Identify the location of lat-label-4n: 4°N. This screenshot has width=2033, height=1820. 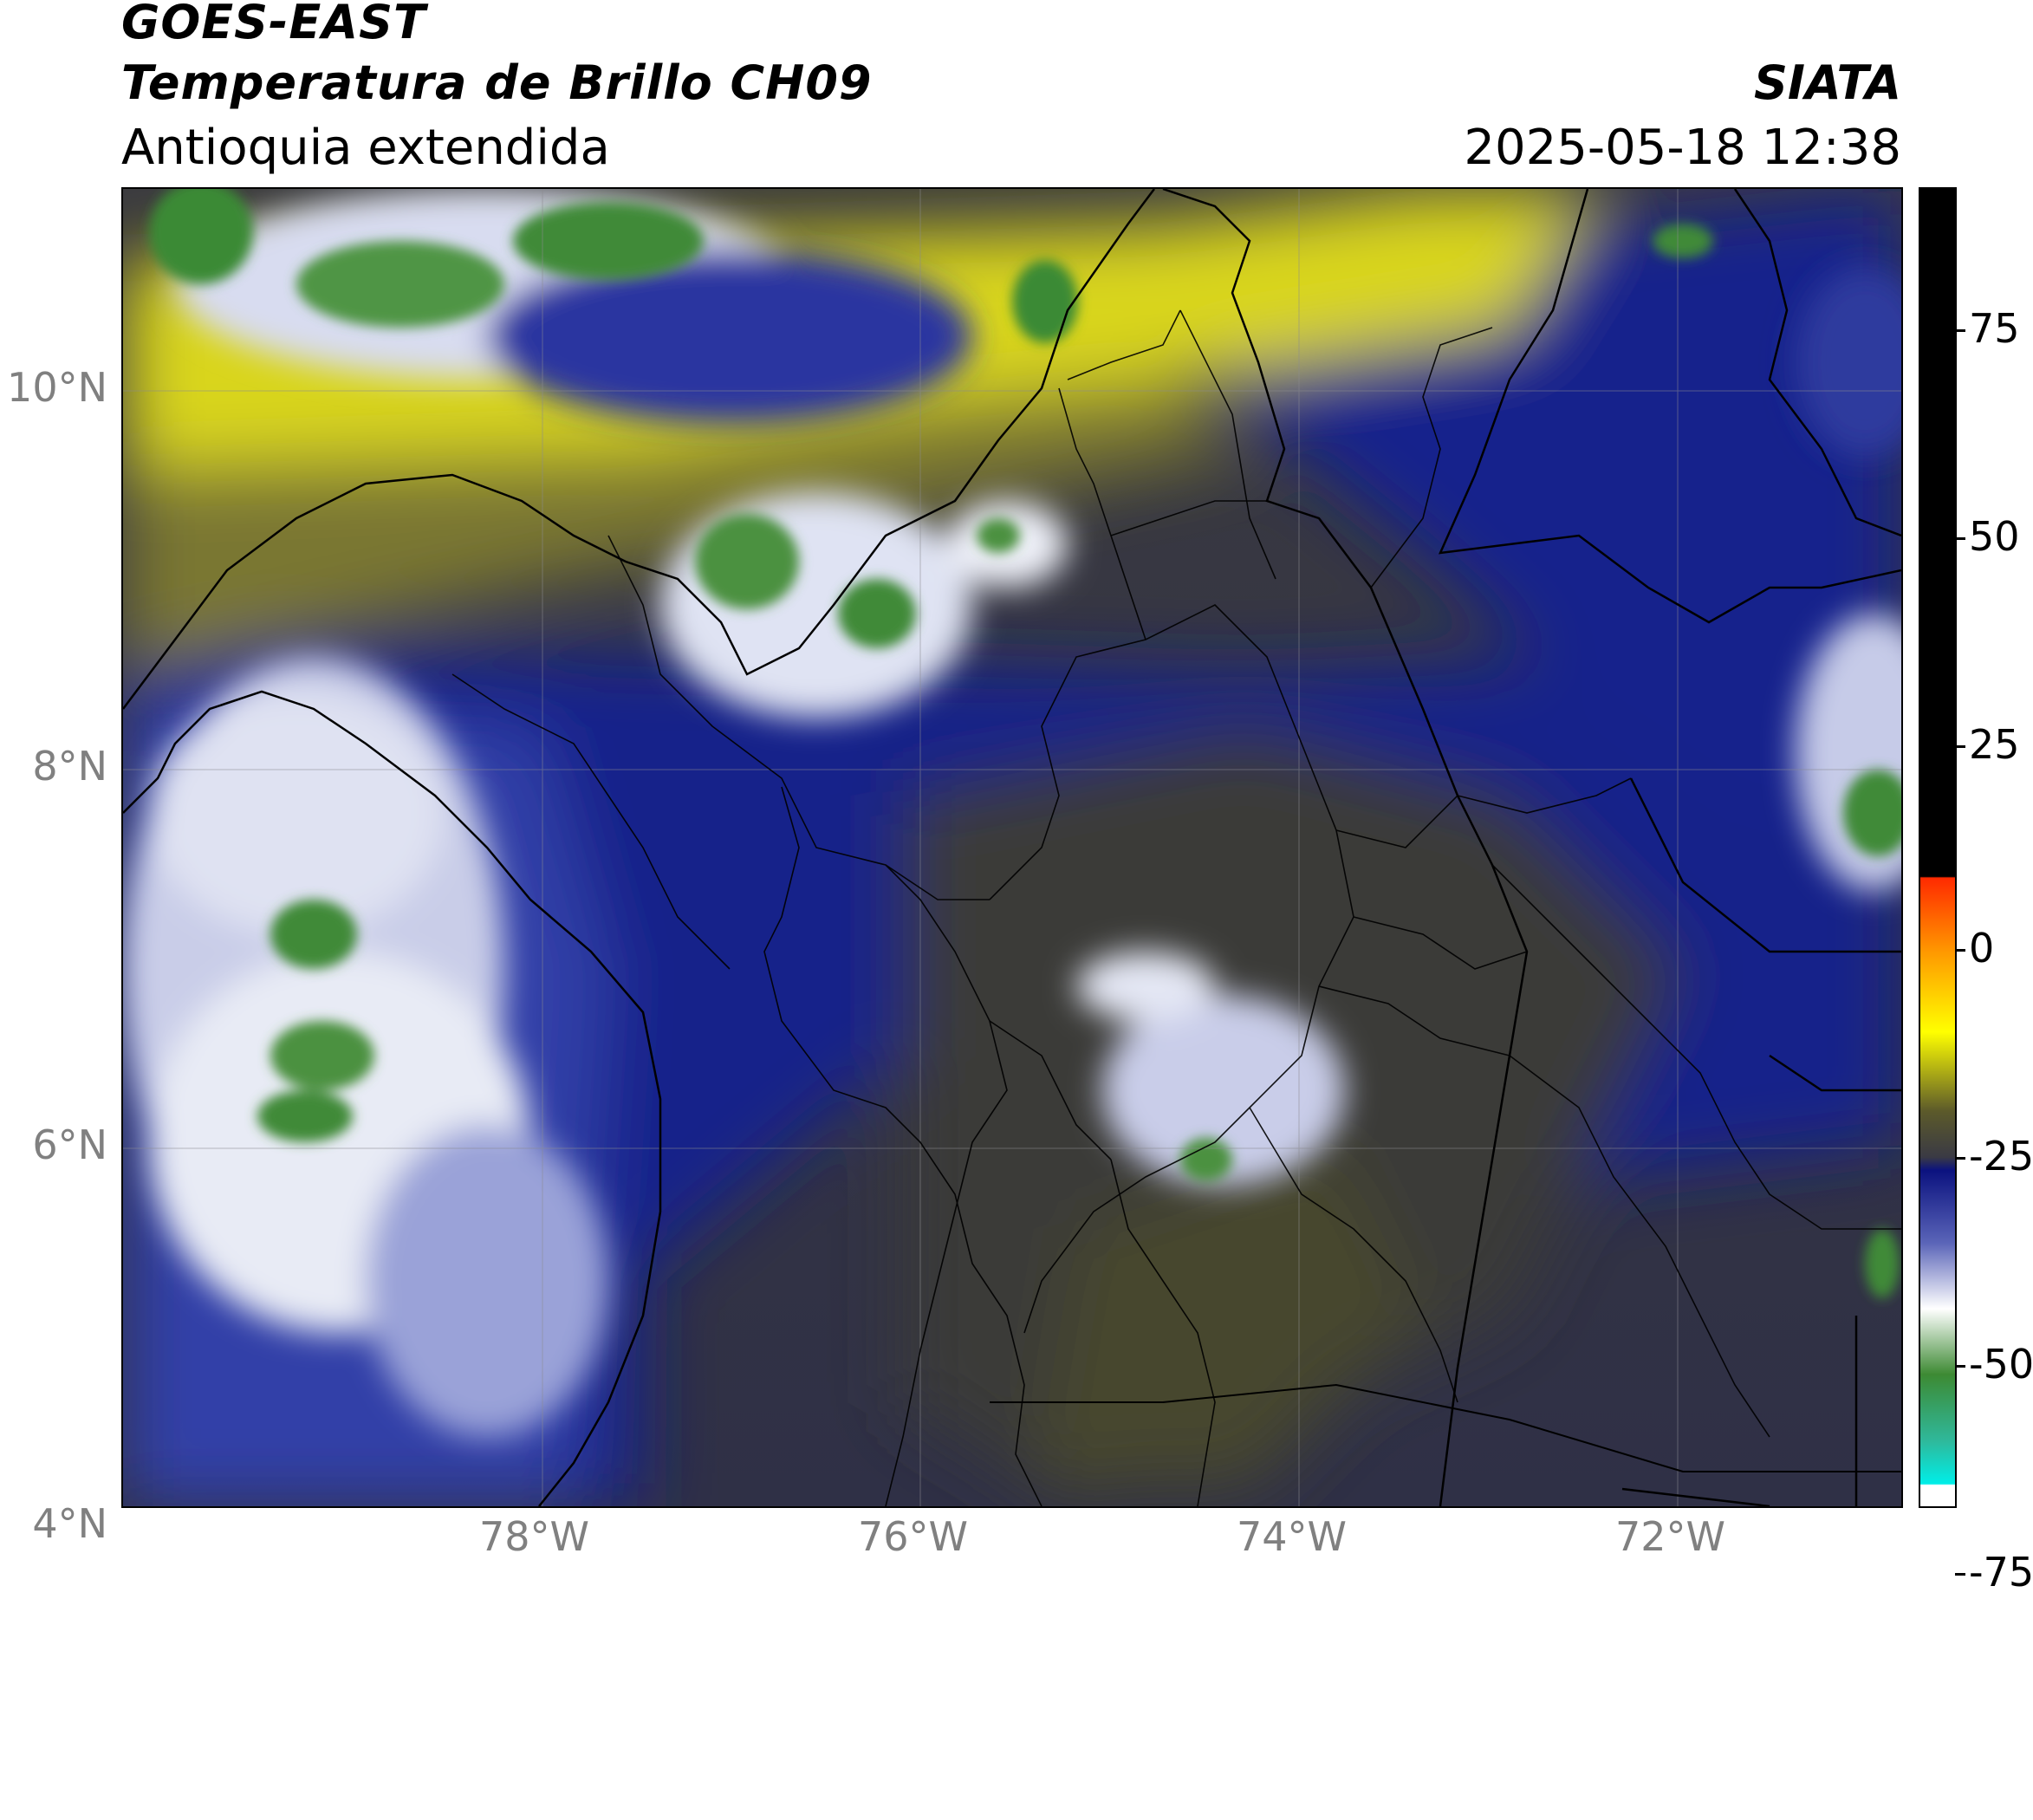
(69, 1523).